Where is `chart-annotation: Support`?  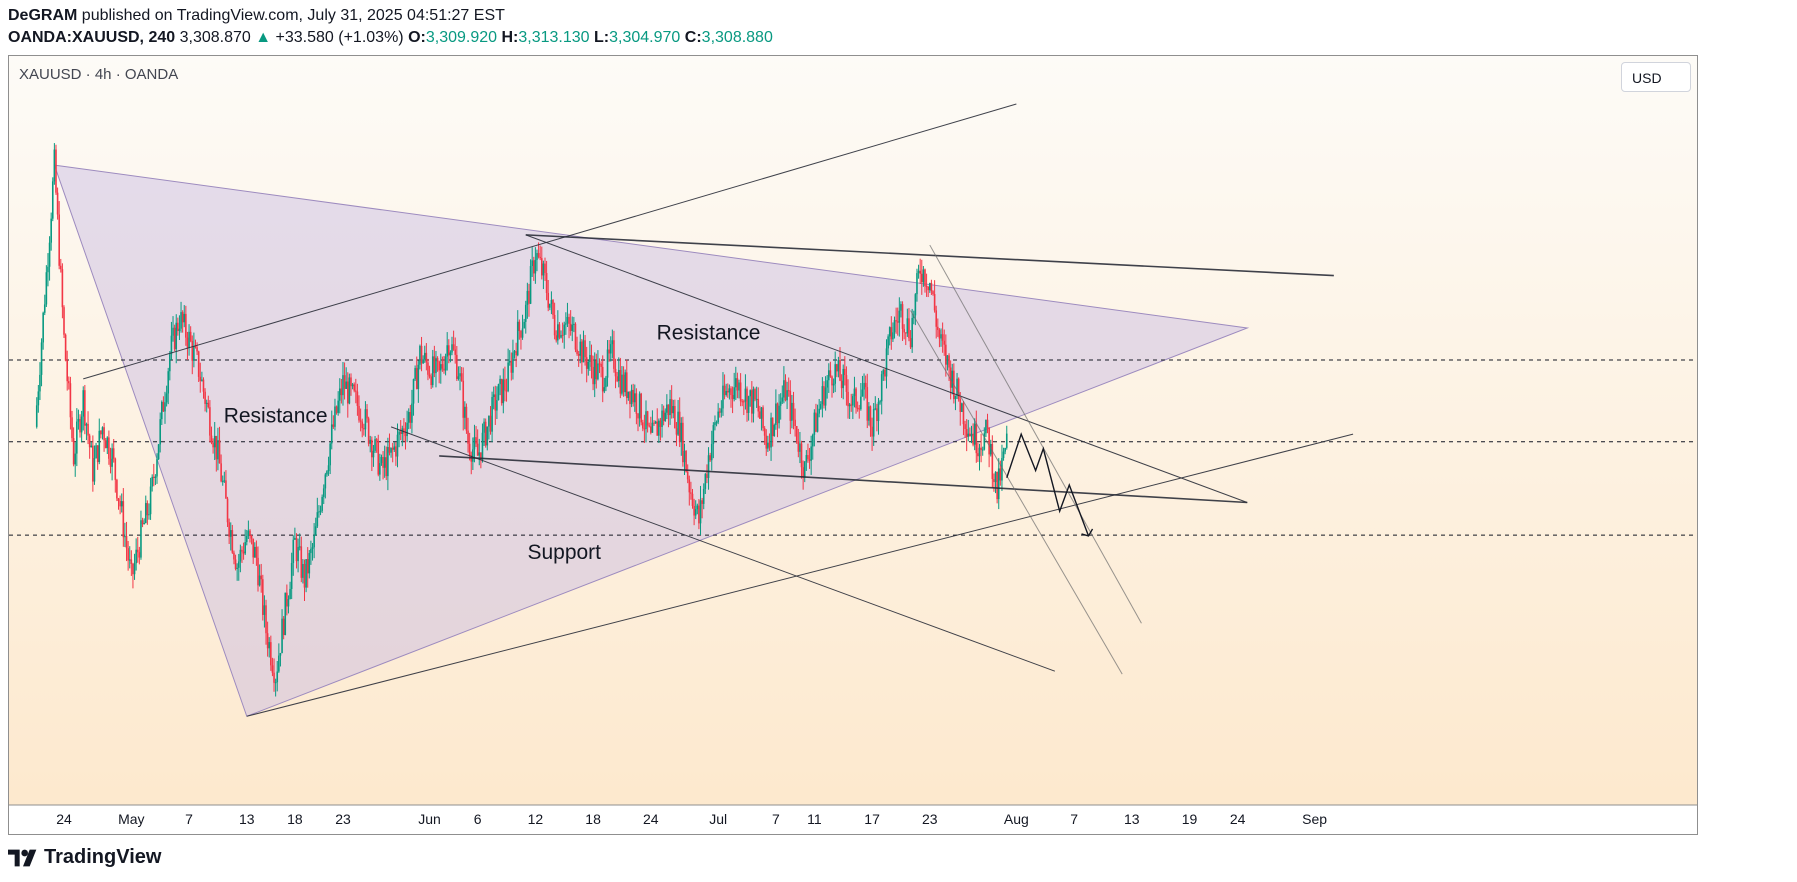
chart-annotation: Support is located at coordinates (564, 552).